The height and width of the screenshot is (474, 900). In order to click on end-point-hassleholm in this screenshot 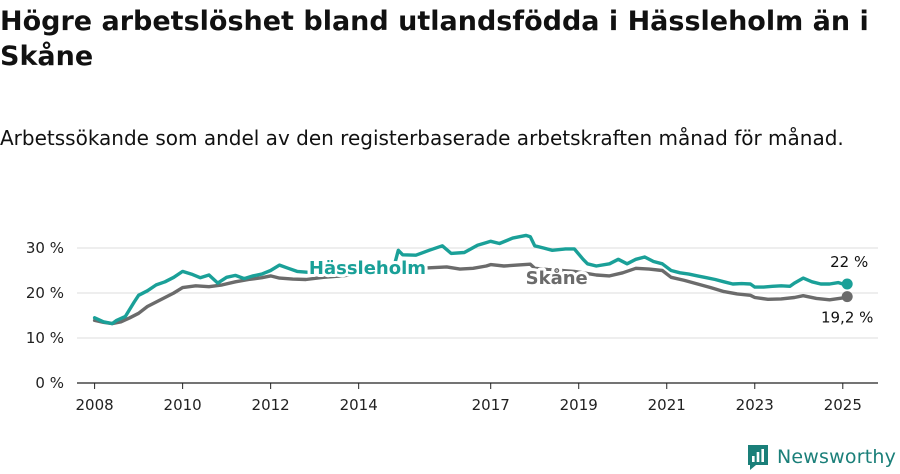, I will do `click(847, 284)`.